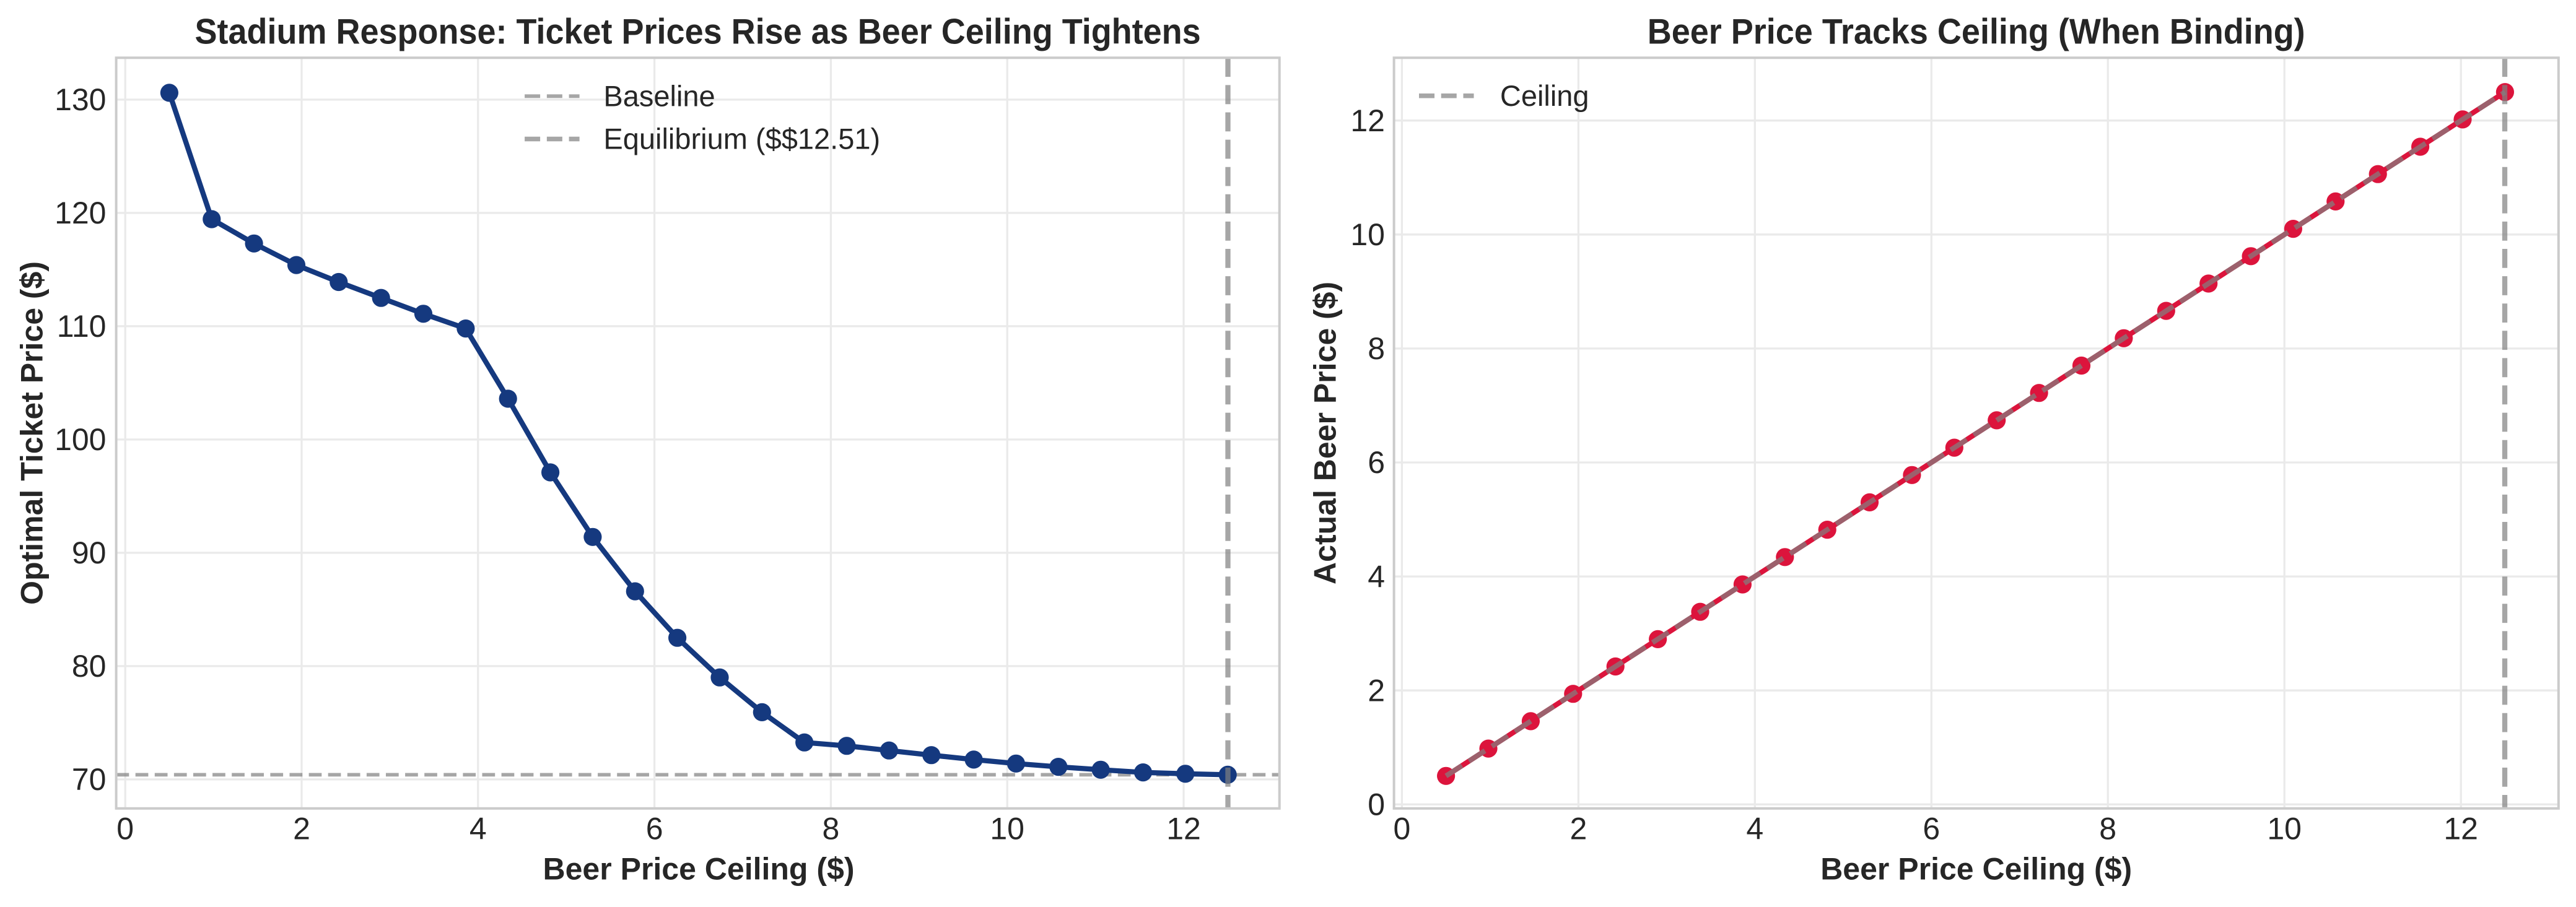 The image size is (2576, 907). What do you see at coordinates (89, 666) in the screenshot?
I see `svg-text: 80` at bounding box center [89, 666].